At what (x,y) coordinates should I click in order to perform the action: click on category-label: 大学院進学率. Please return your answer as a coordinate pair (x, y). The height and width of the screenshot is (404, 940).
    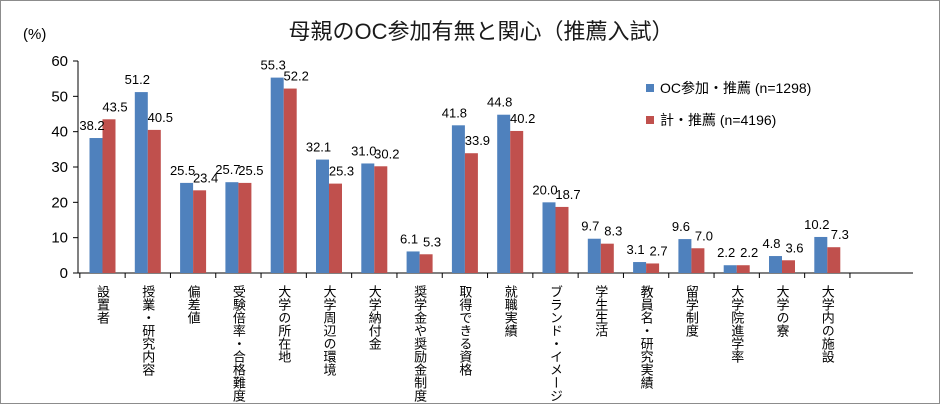
    Looking at the image, I should click on (736, 324).